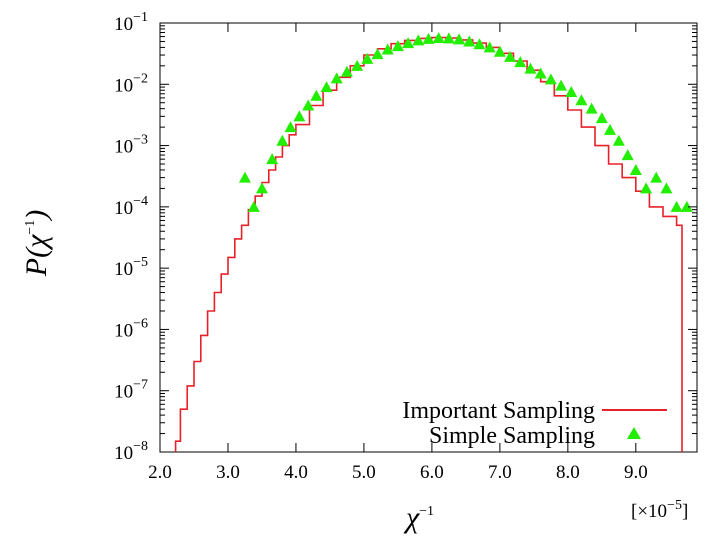  Describe the element at coordinates (418, 517) in the screenshot. I see `x-axis-label: χ−1` at that location.